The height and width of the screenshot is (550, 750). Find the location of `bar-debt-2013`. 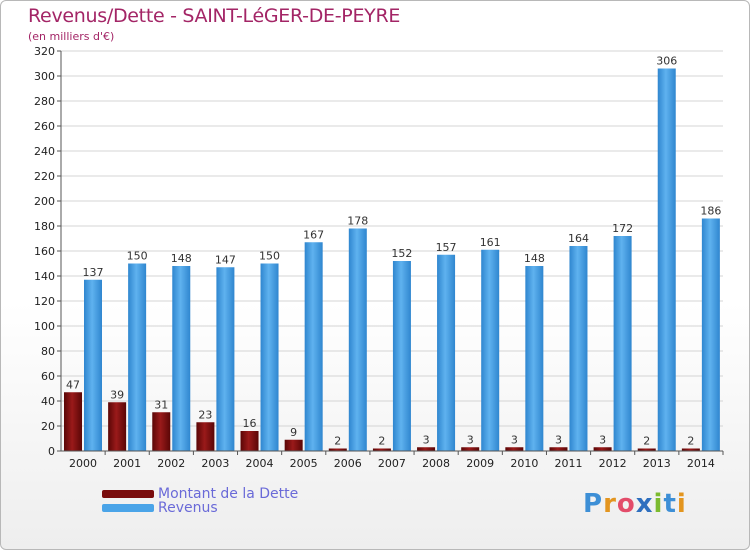

bar-debt-2013 is located at coordinates (646, 449).